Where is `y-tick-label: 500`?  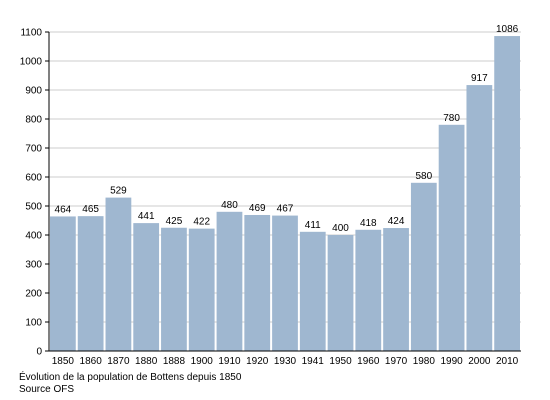
y-tick-label: 500 is located at coordinates (33, 207).